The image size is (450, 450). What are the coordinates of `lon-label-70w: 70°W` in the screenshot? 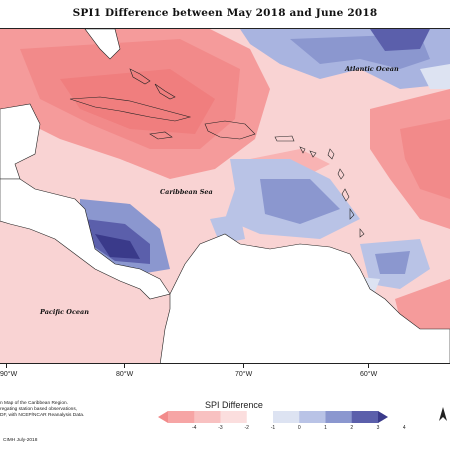 It's located at (244, 374).